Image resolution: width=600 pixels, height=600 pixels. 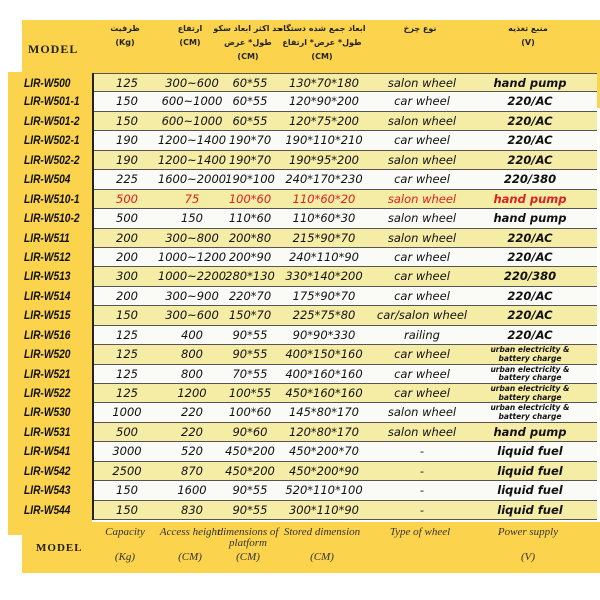 I want to click on model-cell: LIR-W510-1, so click(x=52, y=198).